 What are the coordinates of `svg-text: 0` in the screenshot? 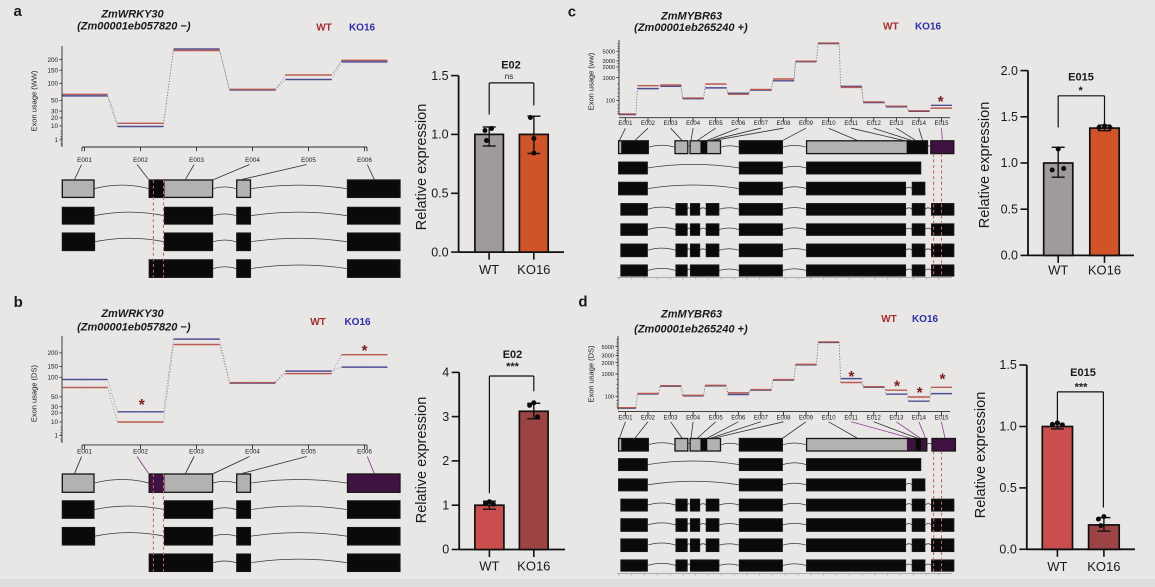 It's located at (445, 550).